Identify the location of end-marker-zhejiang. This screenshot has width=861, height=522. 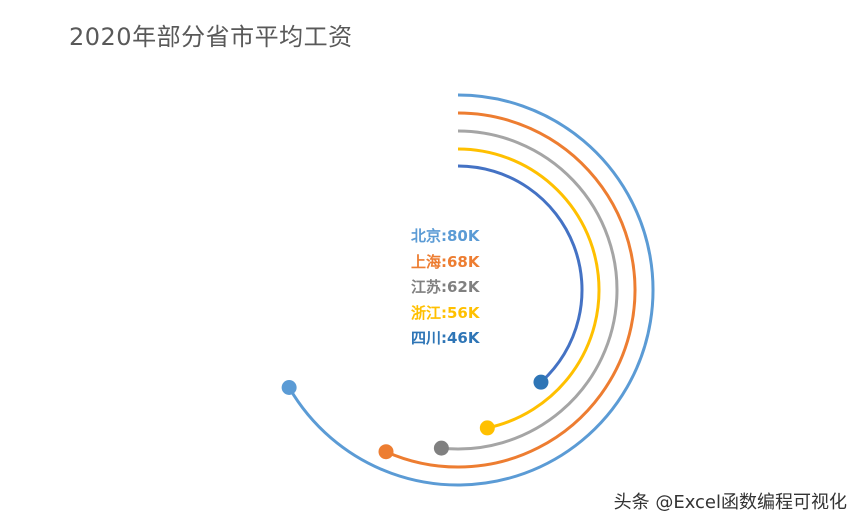
(487, 428).